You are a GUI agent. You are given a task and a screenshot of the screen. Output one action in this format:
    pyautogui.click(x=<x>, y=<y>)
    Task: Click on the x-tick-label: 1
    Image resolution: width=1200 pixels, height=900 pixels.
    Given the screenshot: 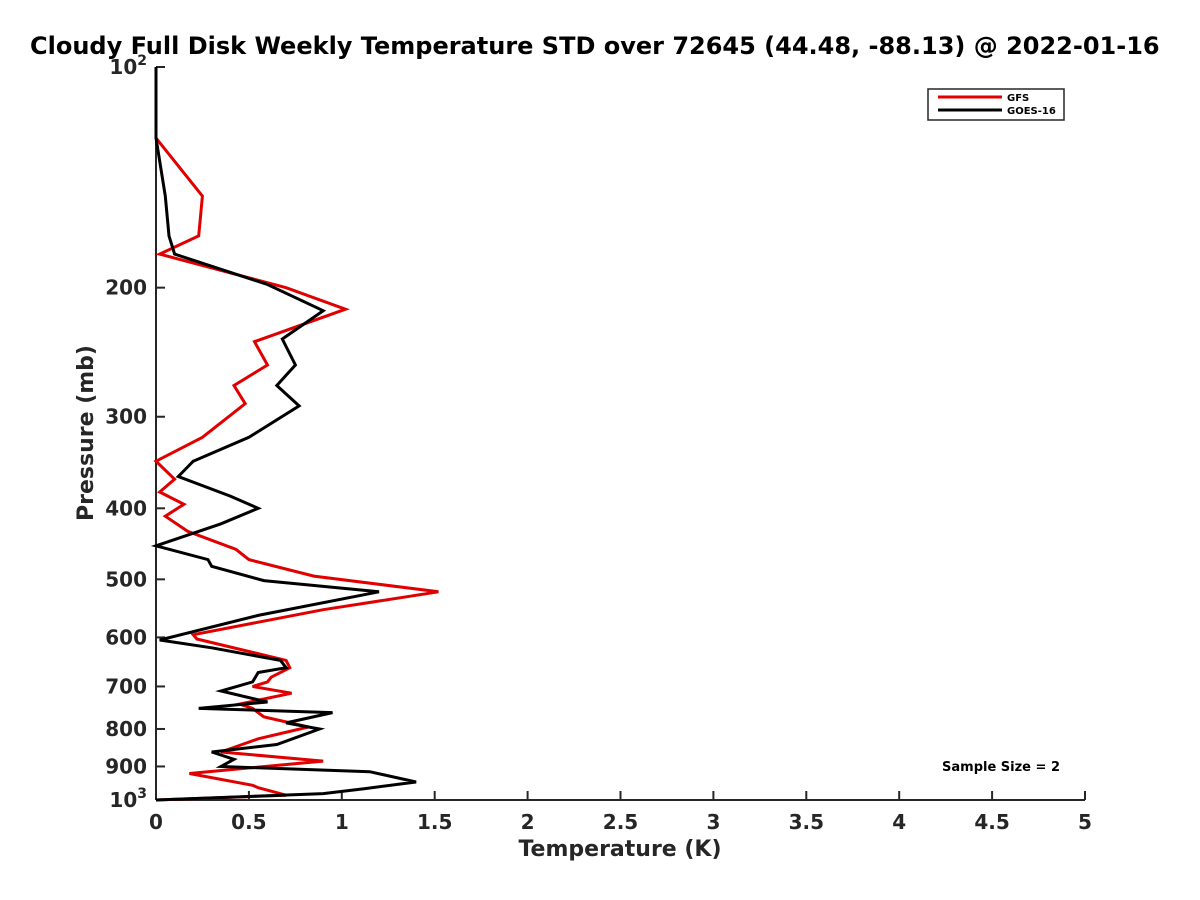 What is the action you would take?
    pyautogui.click(x=342, y=822)
    